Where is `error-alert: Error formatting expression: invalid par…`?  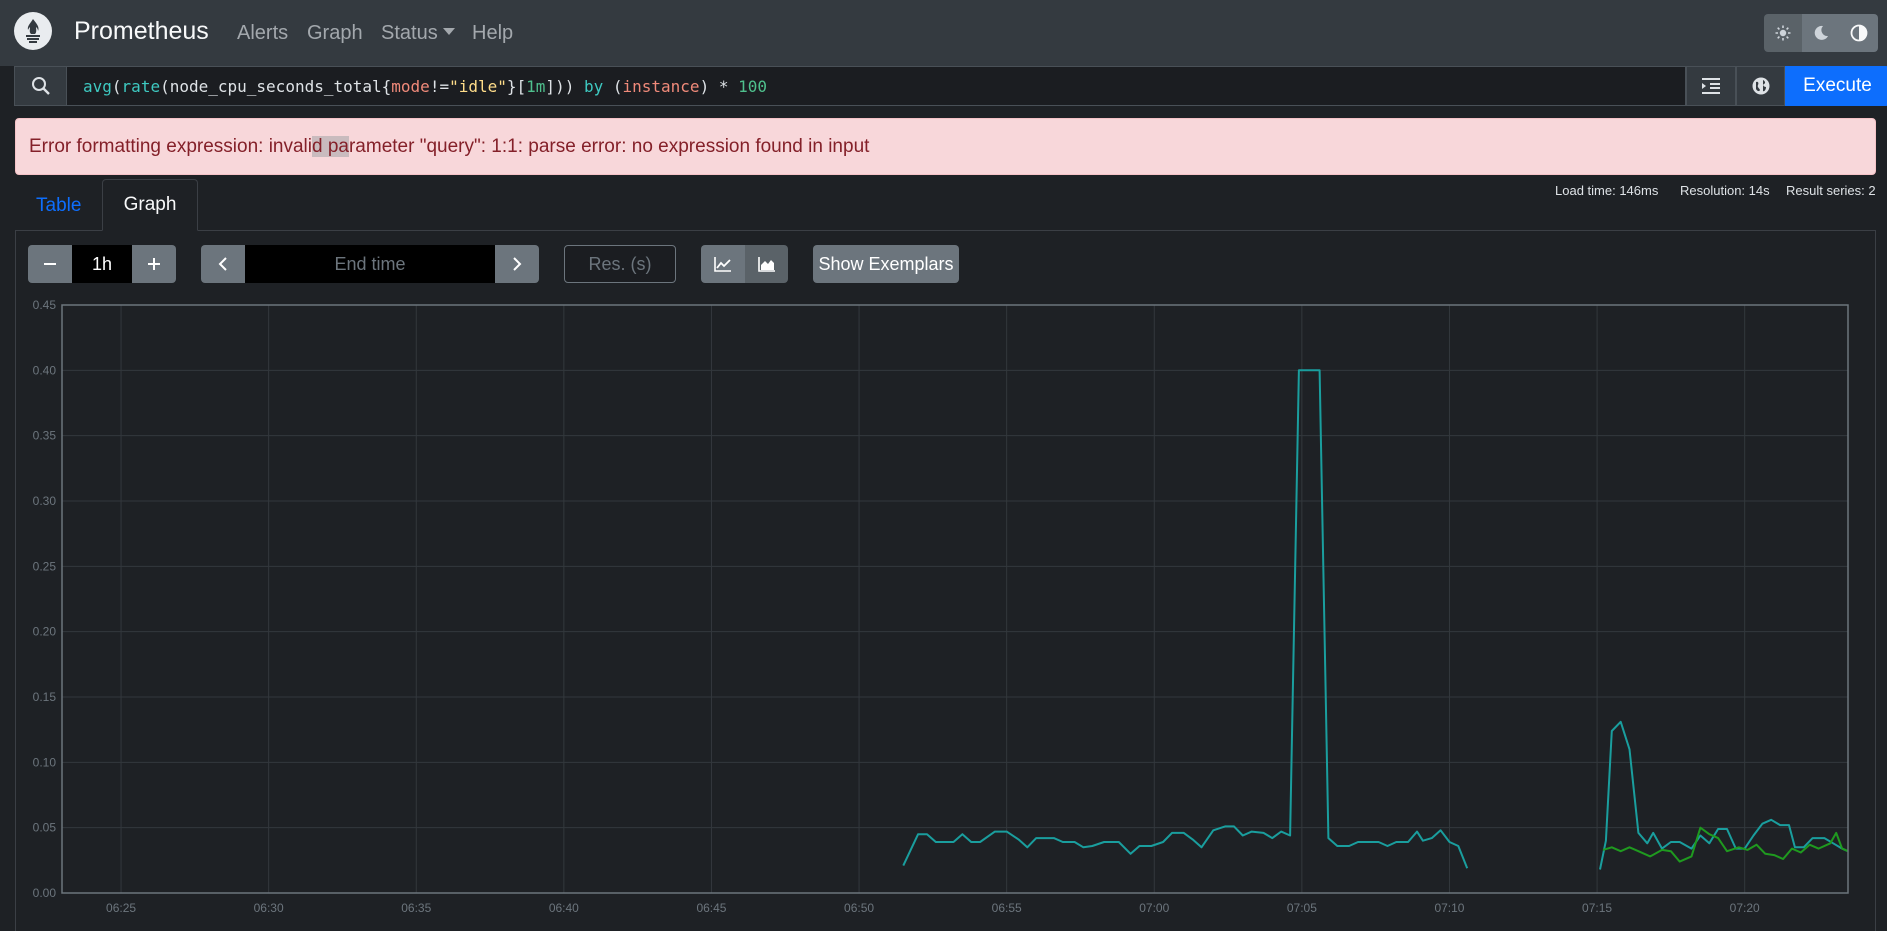 error-alert: Error formatting expression: invalid par… is located at coordinates (945, 146).